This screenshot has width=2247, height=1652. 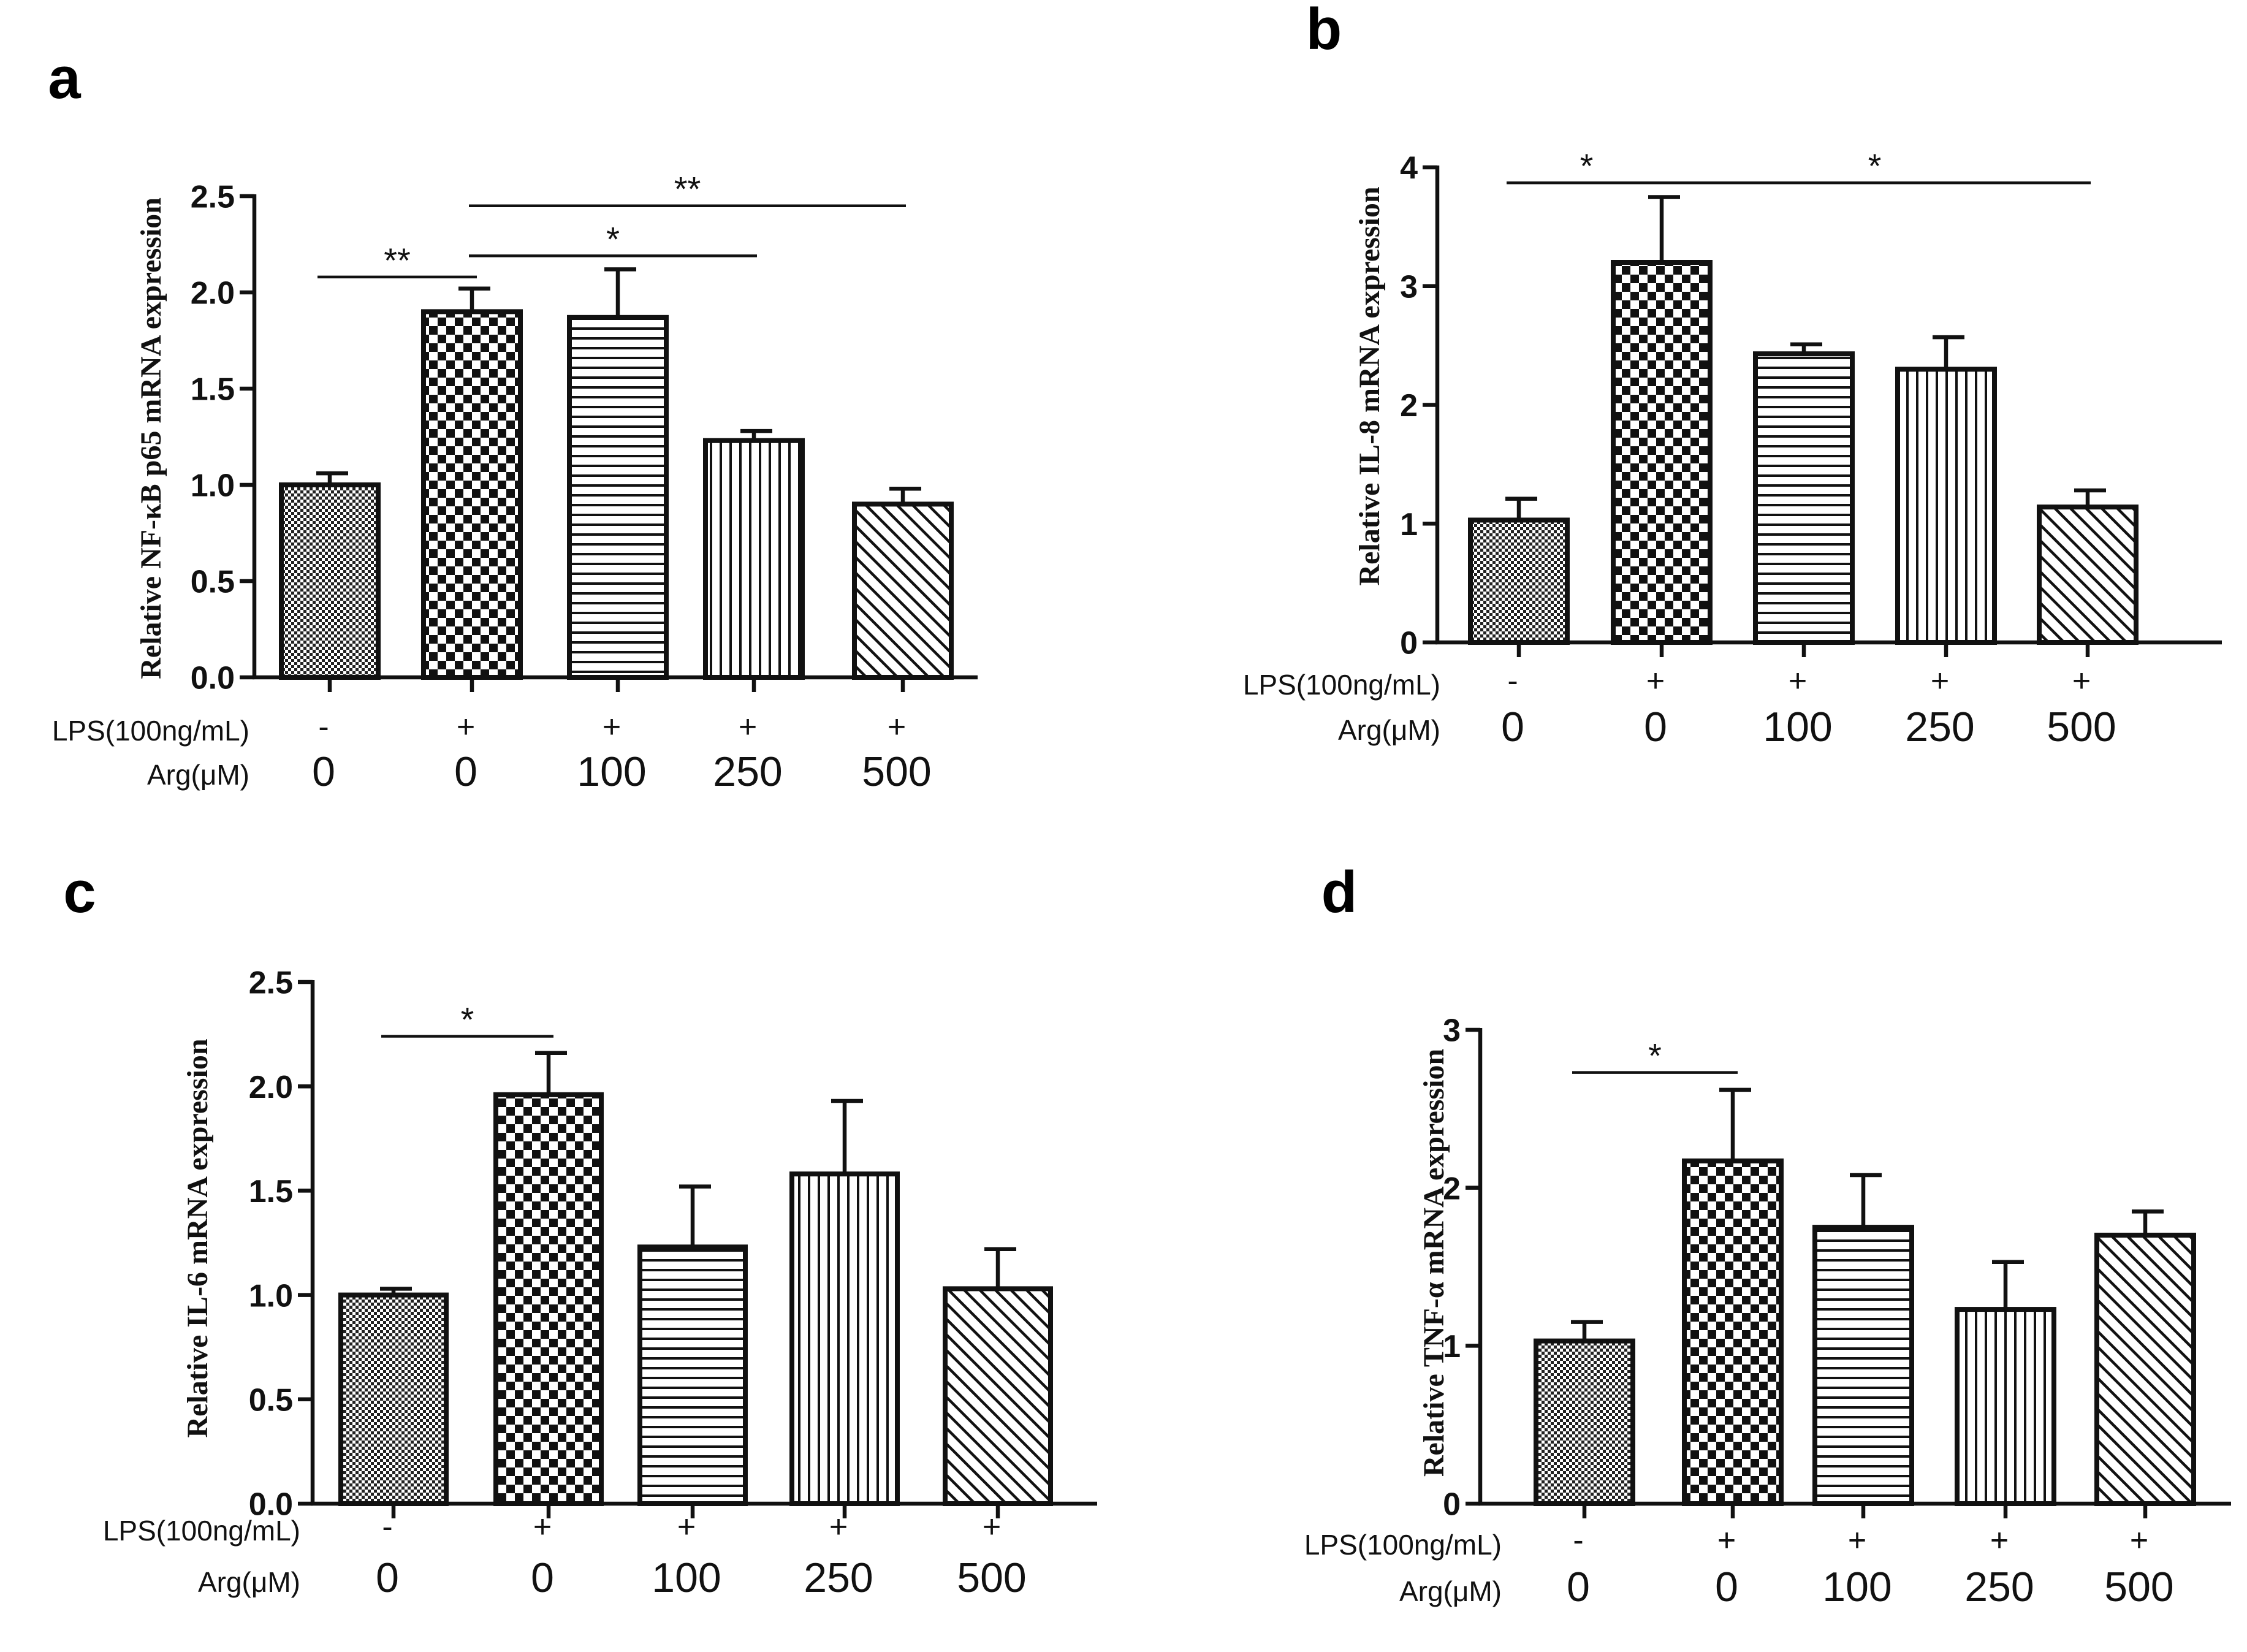 What do you see at coordinates (64, 78) in the screenshot?
I see `panel-letter: a` at bounding box center [64, 78].